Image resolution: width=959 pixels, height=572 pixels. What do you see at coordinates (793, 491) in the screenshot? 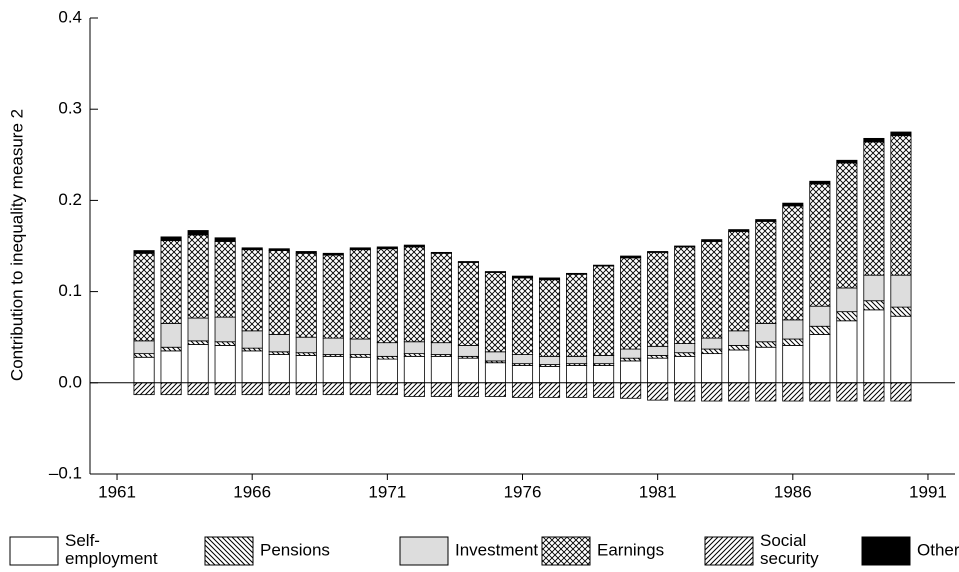
I see `x-tick-label: 1986` at bounding box center [793, 491].